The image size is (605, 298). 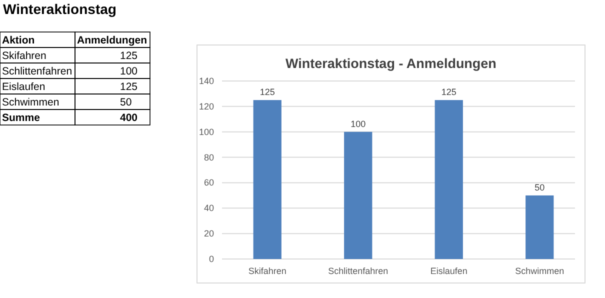 What do you see at coordinates (206, 106) in the screenshot?
I see `y-tick-label: 120` at bounding box center [206, 106].